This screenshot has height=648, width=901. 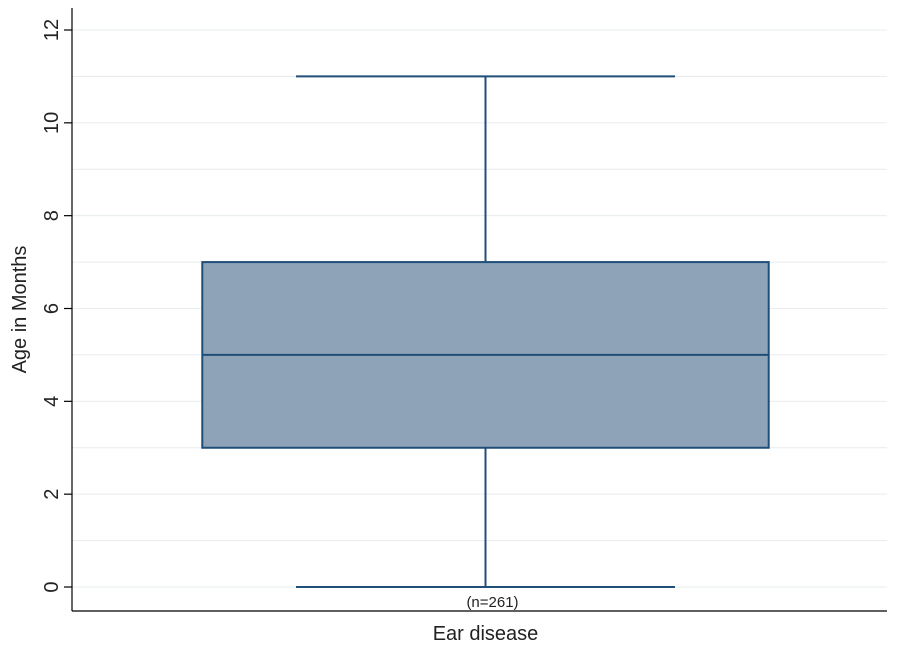 What do you see at coordinates (52, 30) in the screenshot?
I see `y-tick-label: 12` at bounding box center [52, 30].